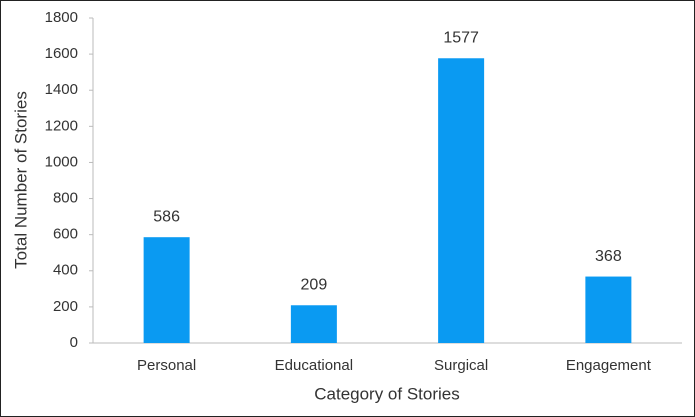  I want to click on data-label: 586, so click(166, 216).